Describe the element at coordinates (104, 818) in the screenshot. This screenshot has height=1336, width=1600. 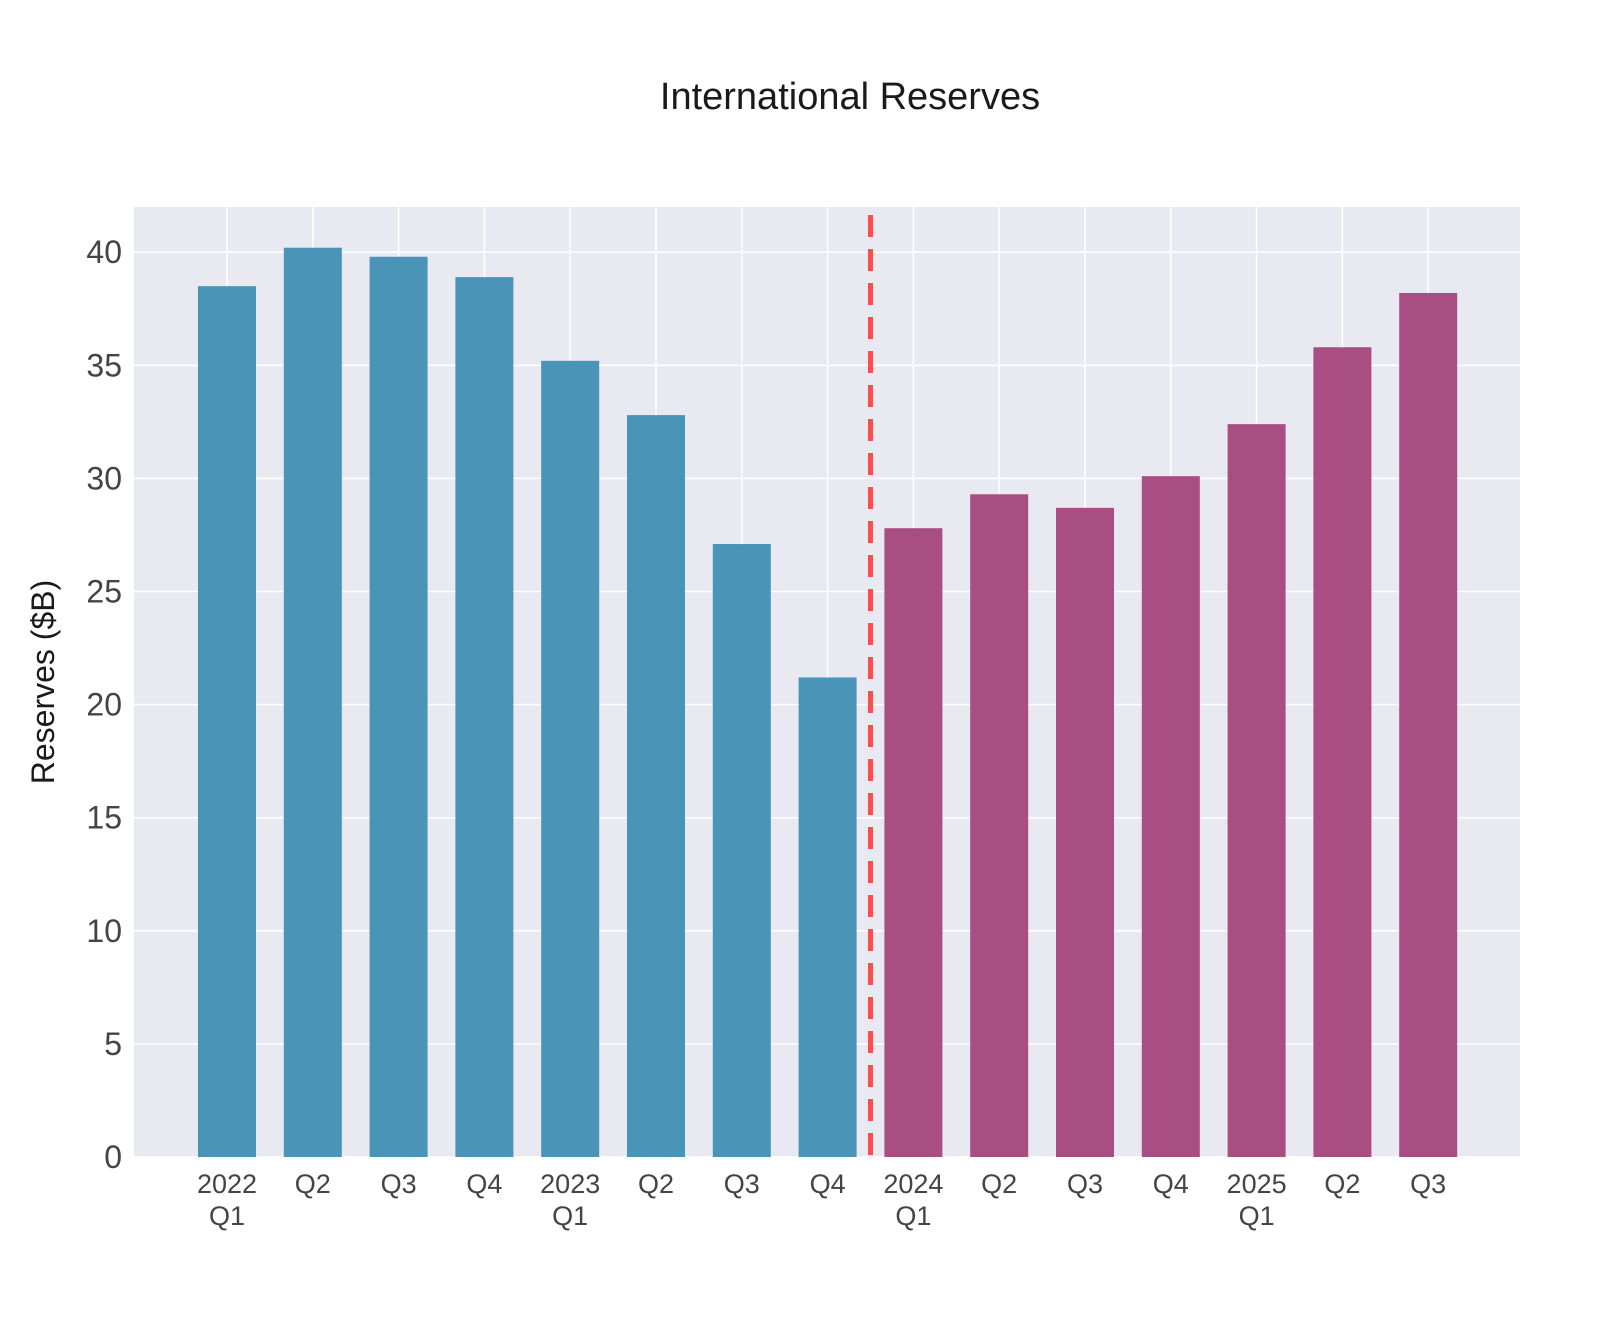
I see `y-tick-label: 15` at that location.